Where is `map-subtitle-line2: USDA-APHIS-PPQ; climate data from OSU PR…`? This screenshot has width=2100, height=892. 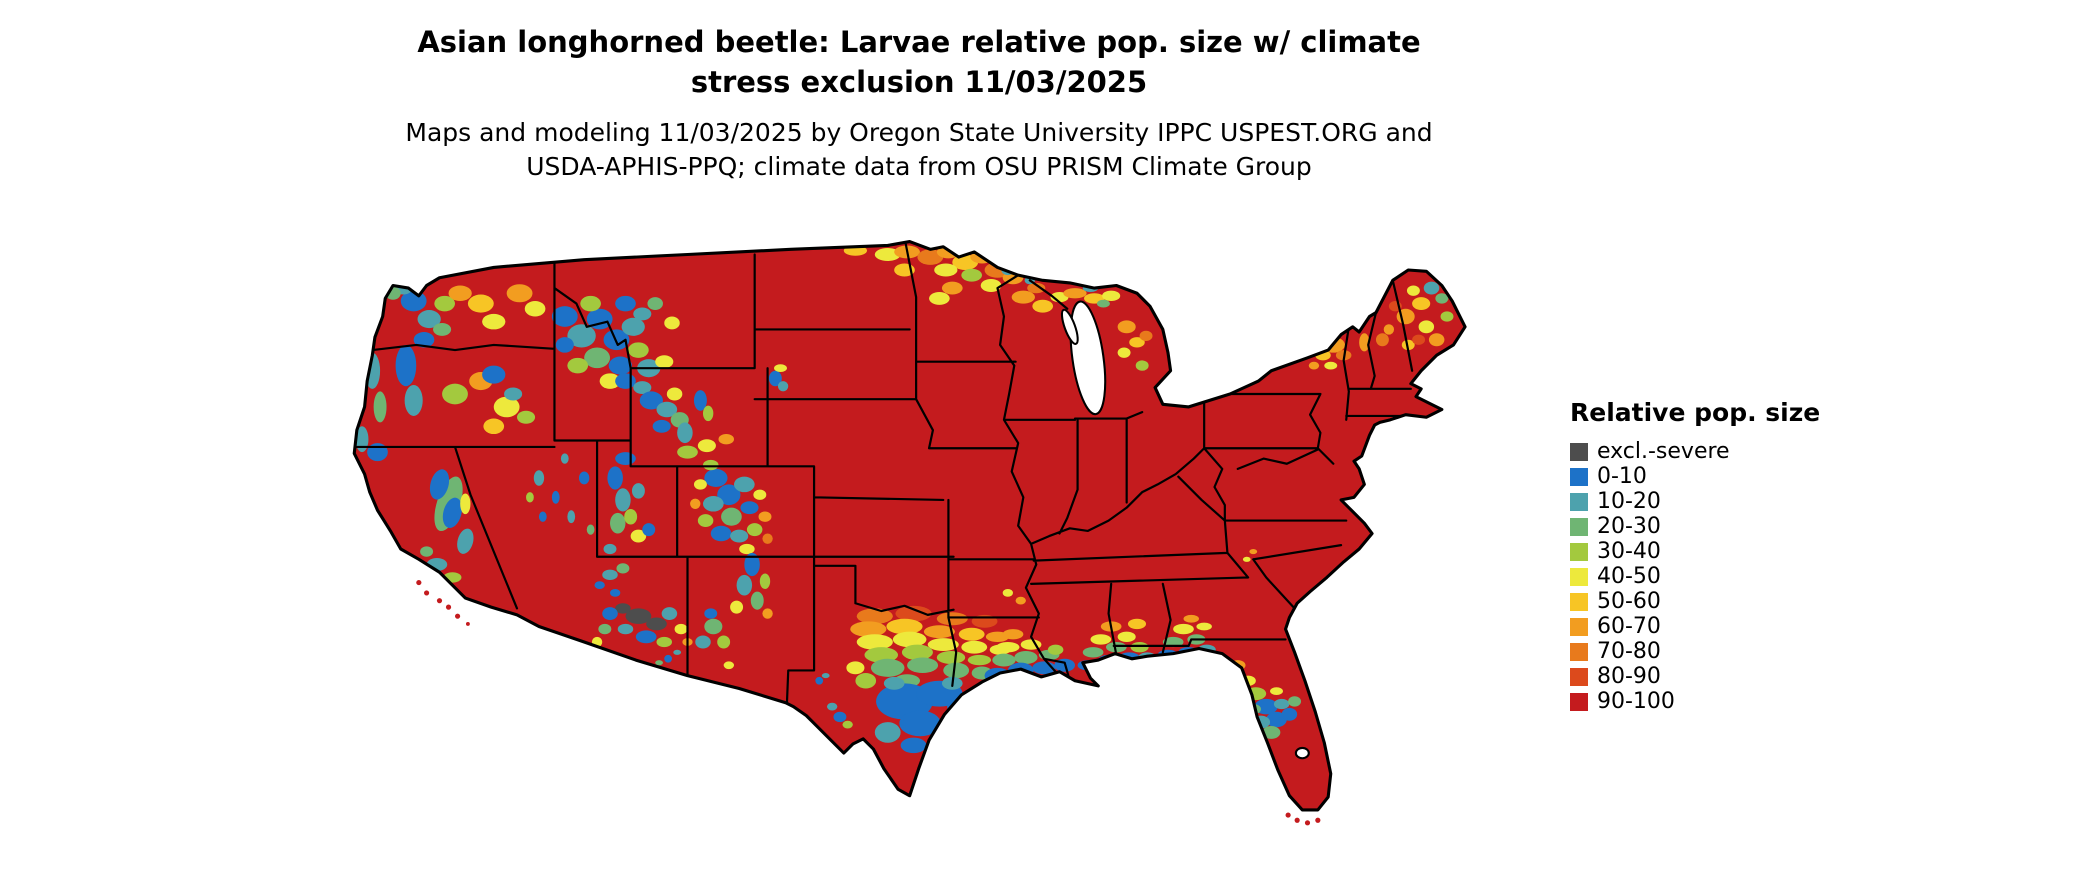 map-subtitle-line2: USDA-APHIS-PPQ; climate data from OSU PR… is located at coordinates (919, 166).